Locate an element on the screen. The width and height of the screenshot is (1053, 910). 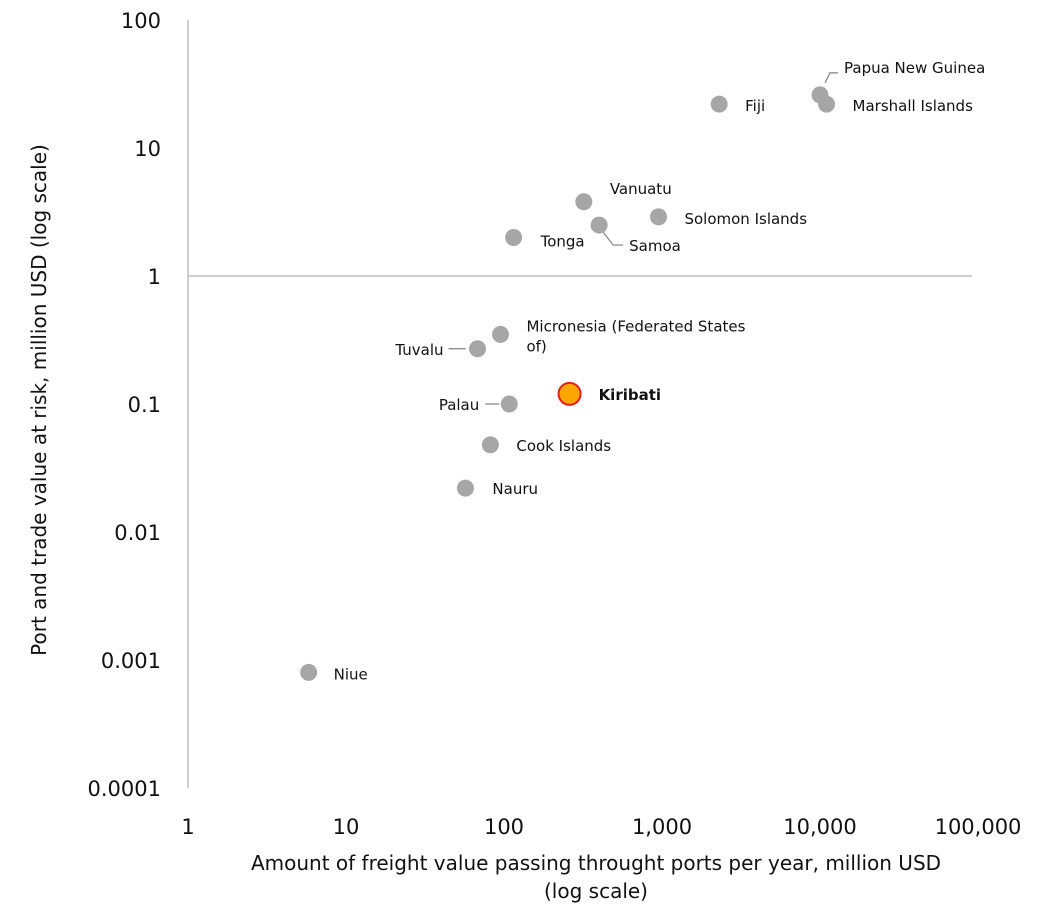
y-tick-label: 100 is located at coordinates (141, 21).